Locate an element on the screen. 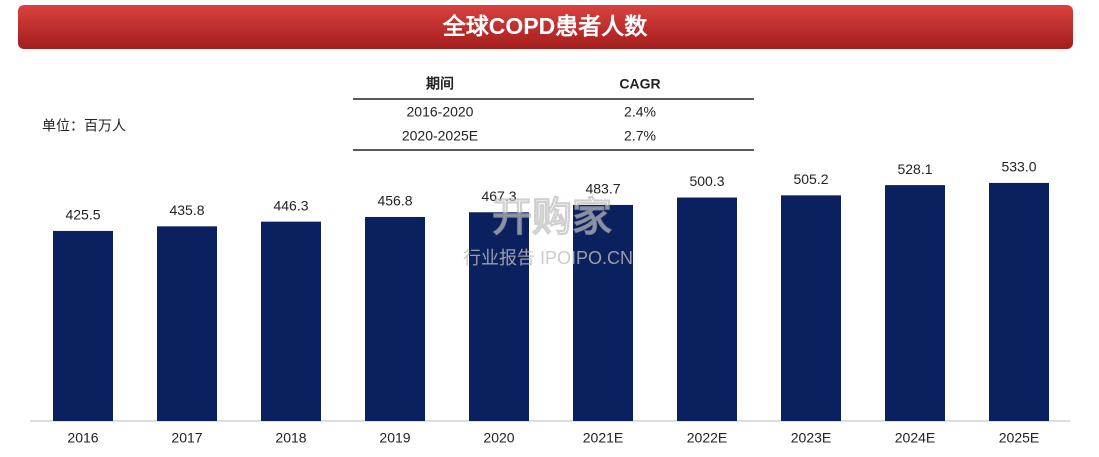 The image size is (1099, 457). value-label: 505.2 is located at coordinates (810, 179).